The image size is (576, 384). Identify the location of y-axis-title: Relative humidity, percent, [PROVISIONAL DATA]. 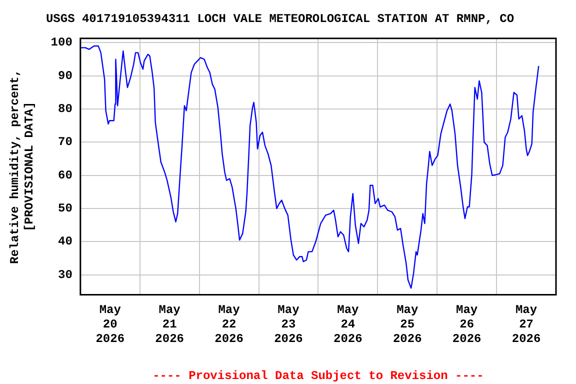
(22, 166).